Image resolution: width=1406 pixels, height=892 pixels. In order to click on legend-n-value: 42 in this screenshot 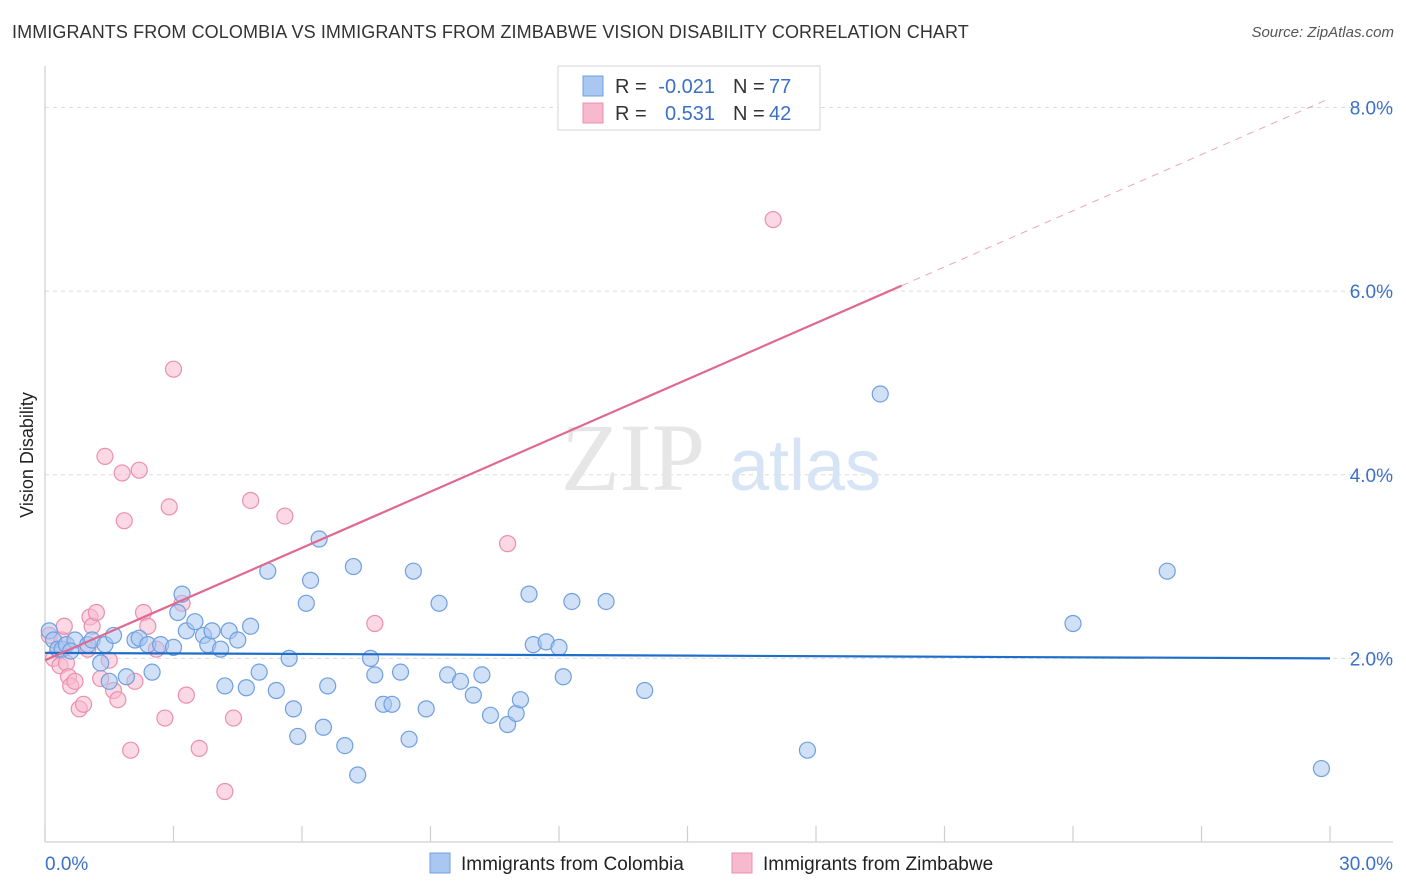, I will do `click(780, 114)`.